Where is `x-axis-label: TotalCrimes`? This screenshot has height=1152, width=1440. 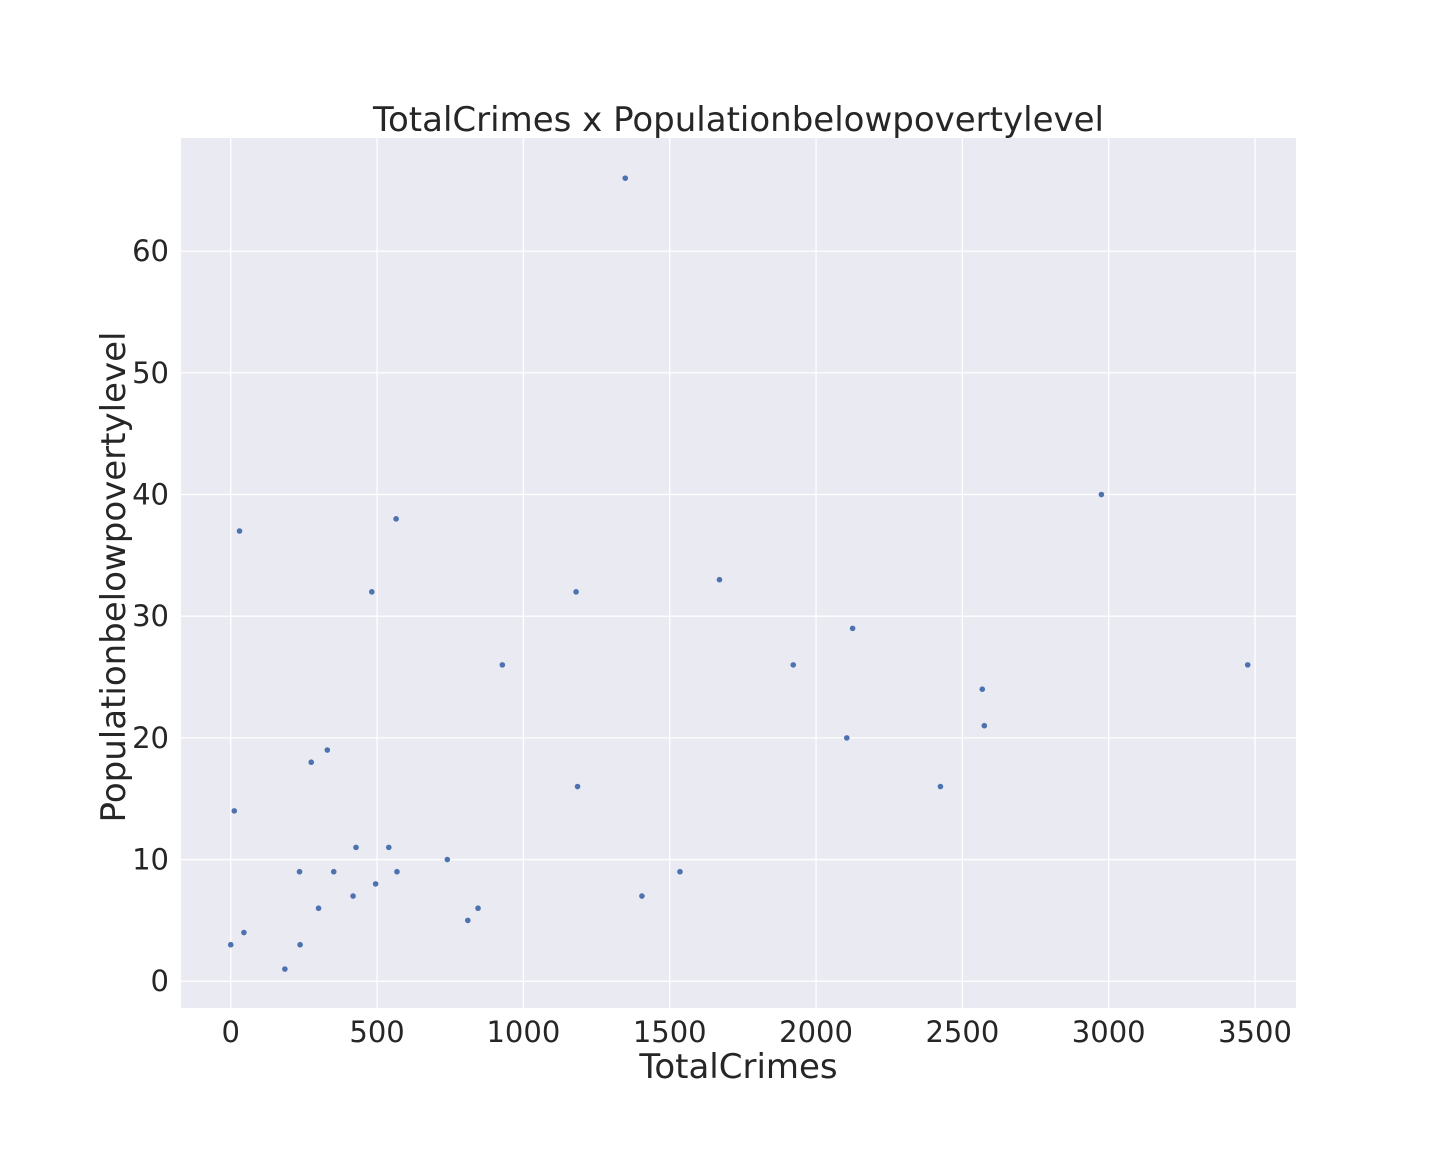
x-axis-label: TotalCrimes is located at coordinates (737, 1067).